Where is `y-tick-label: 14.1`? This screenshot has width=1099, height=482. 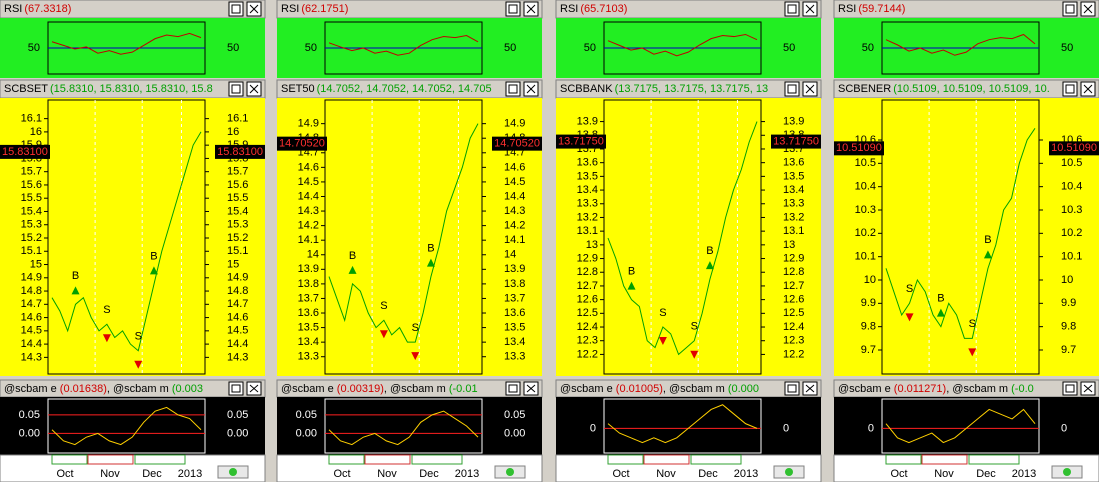
y-tick-label: 14.1 is located at coordinates (514, 240).